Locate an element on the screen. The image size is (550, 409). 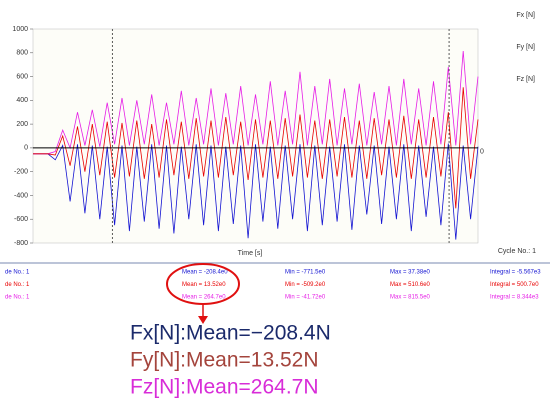
y-tick-label: 0 is located at coordinates (26, 148).